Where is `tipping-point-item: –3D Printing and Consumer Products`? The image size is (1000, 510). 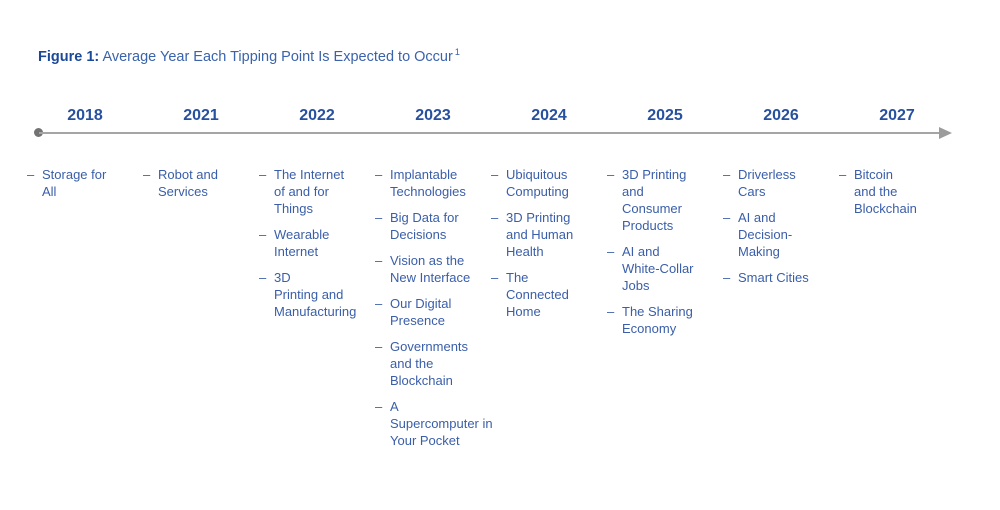 tipping-point-item: –3D Printing and Consumer Products is located at coordinates (665, 200).